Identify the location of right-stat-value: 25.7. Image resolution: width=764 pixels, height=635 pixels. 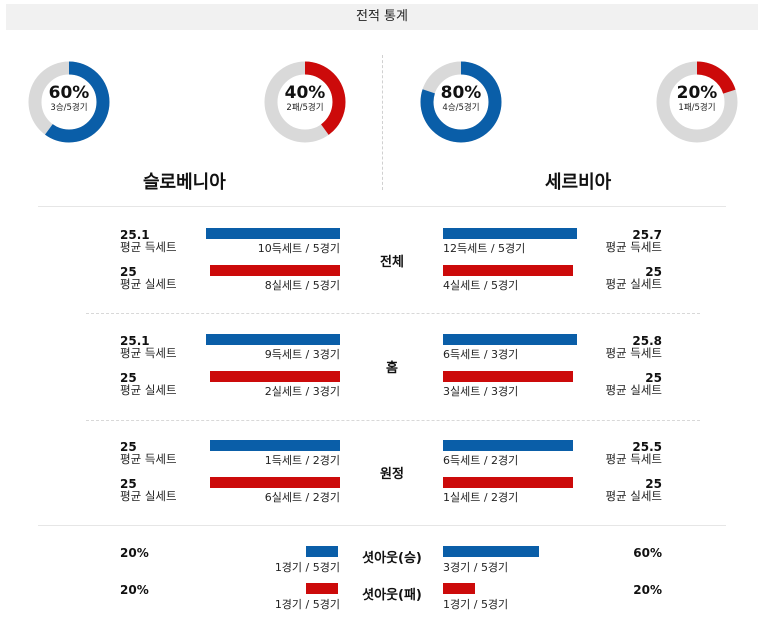
(647, 235).